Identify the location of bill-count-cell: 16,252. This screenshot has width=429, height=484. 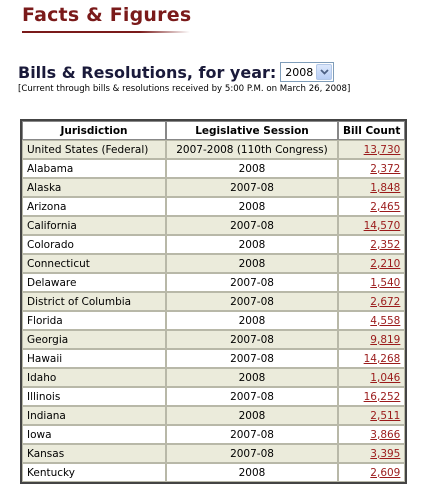
(372, 396).